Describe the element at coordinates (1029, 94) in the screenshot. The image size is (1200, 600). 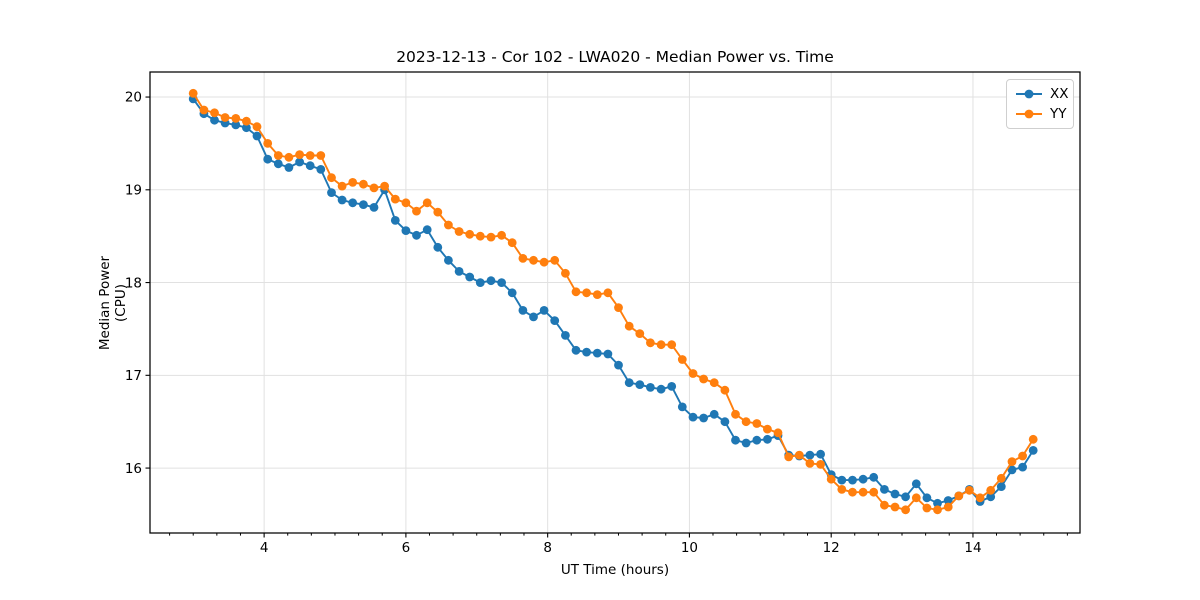
I see `line-marker-icon-xx` at that location.